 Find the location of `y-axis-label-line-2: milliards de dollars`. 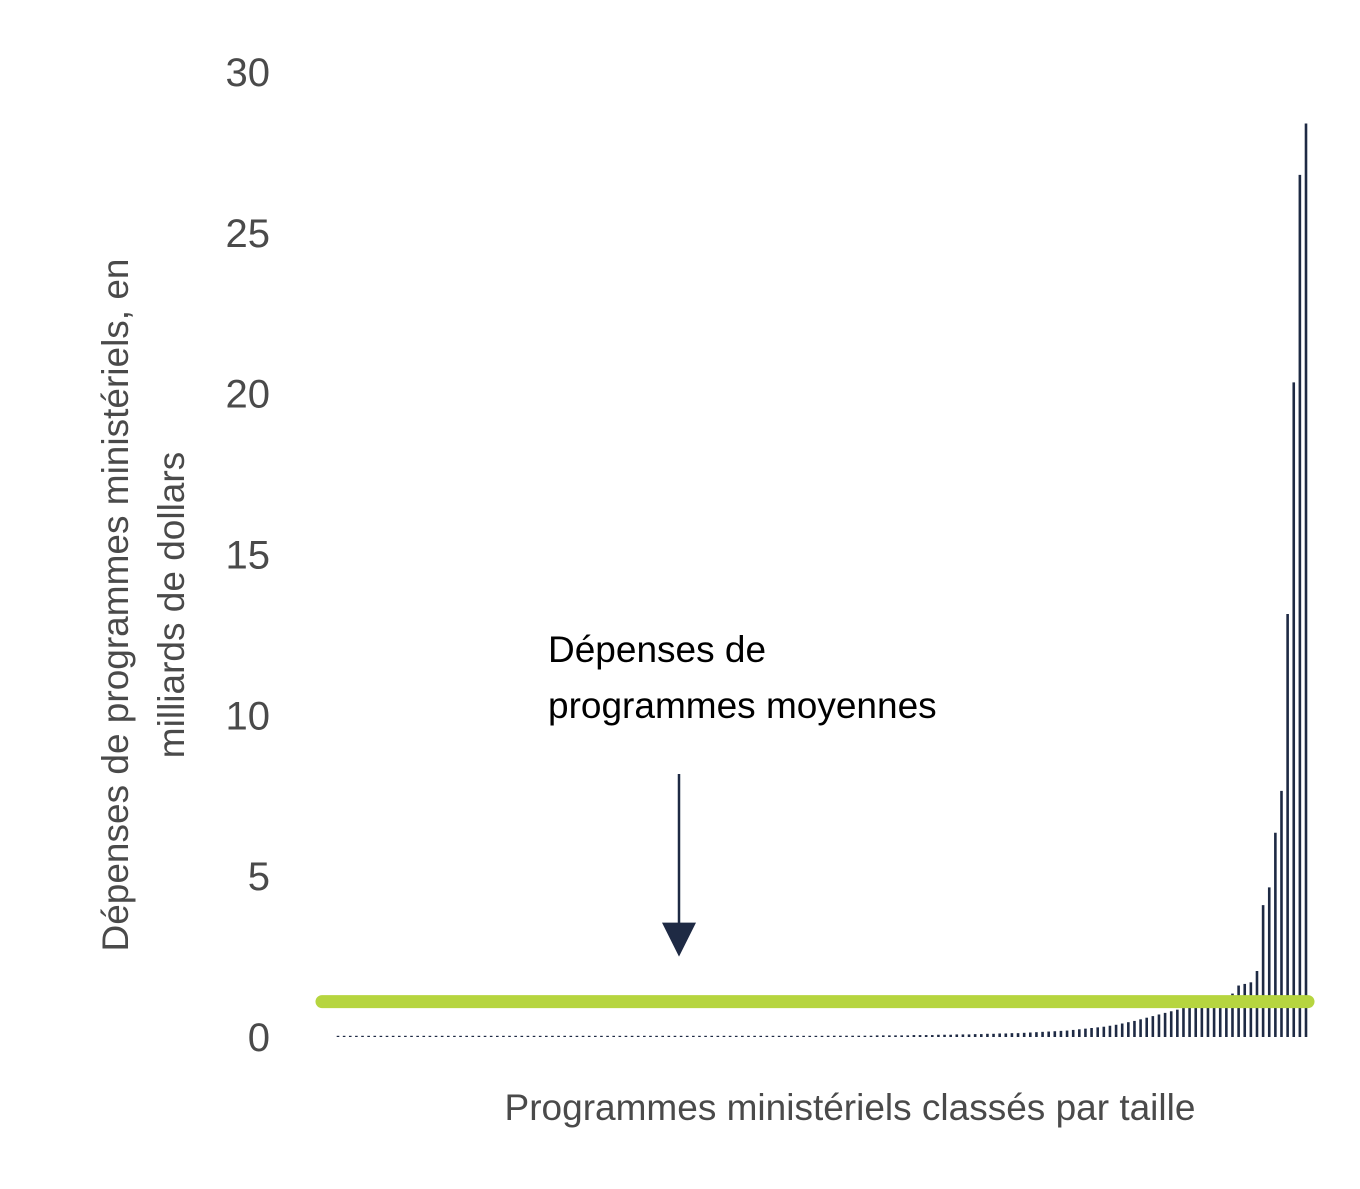

y-axis-label-line-2: milliards de dollars is located at coordinates (171, 605).